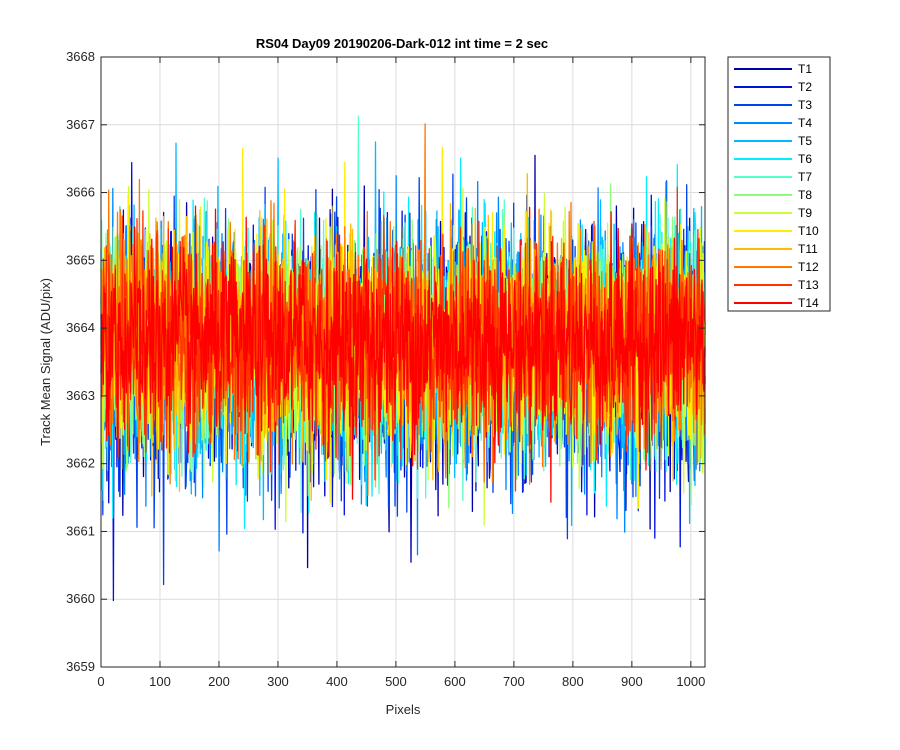 Image resolution: width=900 pixels, height=750 pixels. Describe the element at coordinates (808, 267) in the screenshot. I see `legend-label-t12: T12` at that location.